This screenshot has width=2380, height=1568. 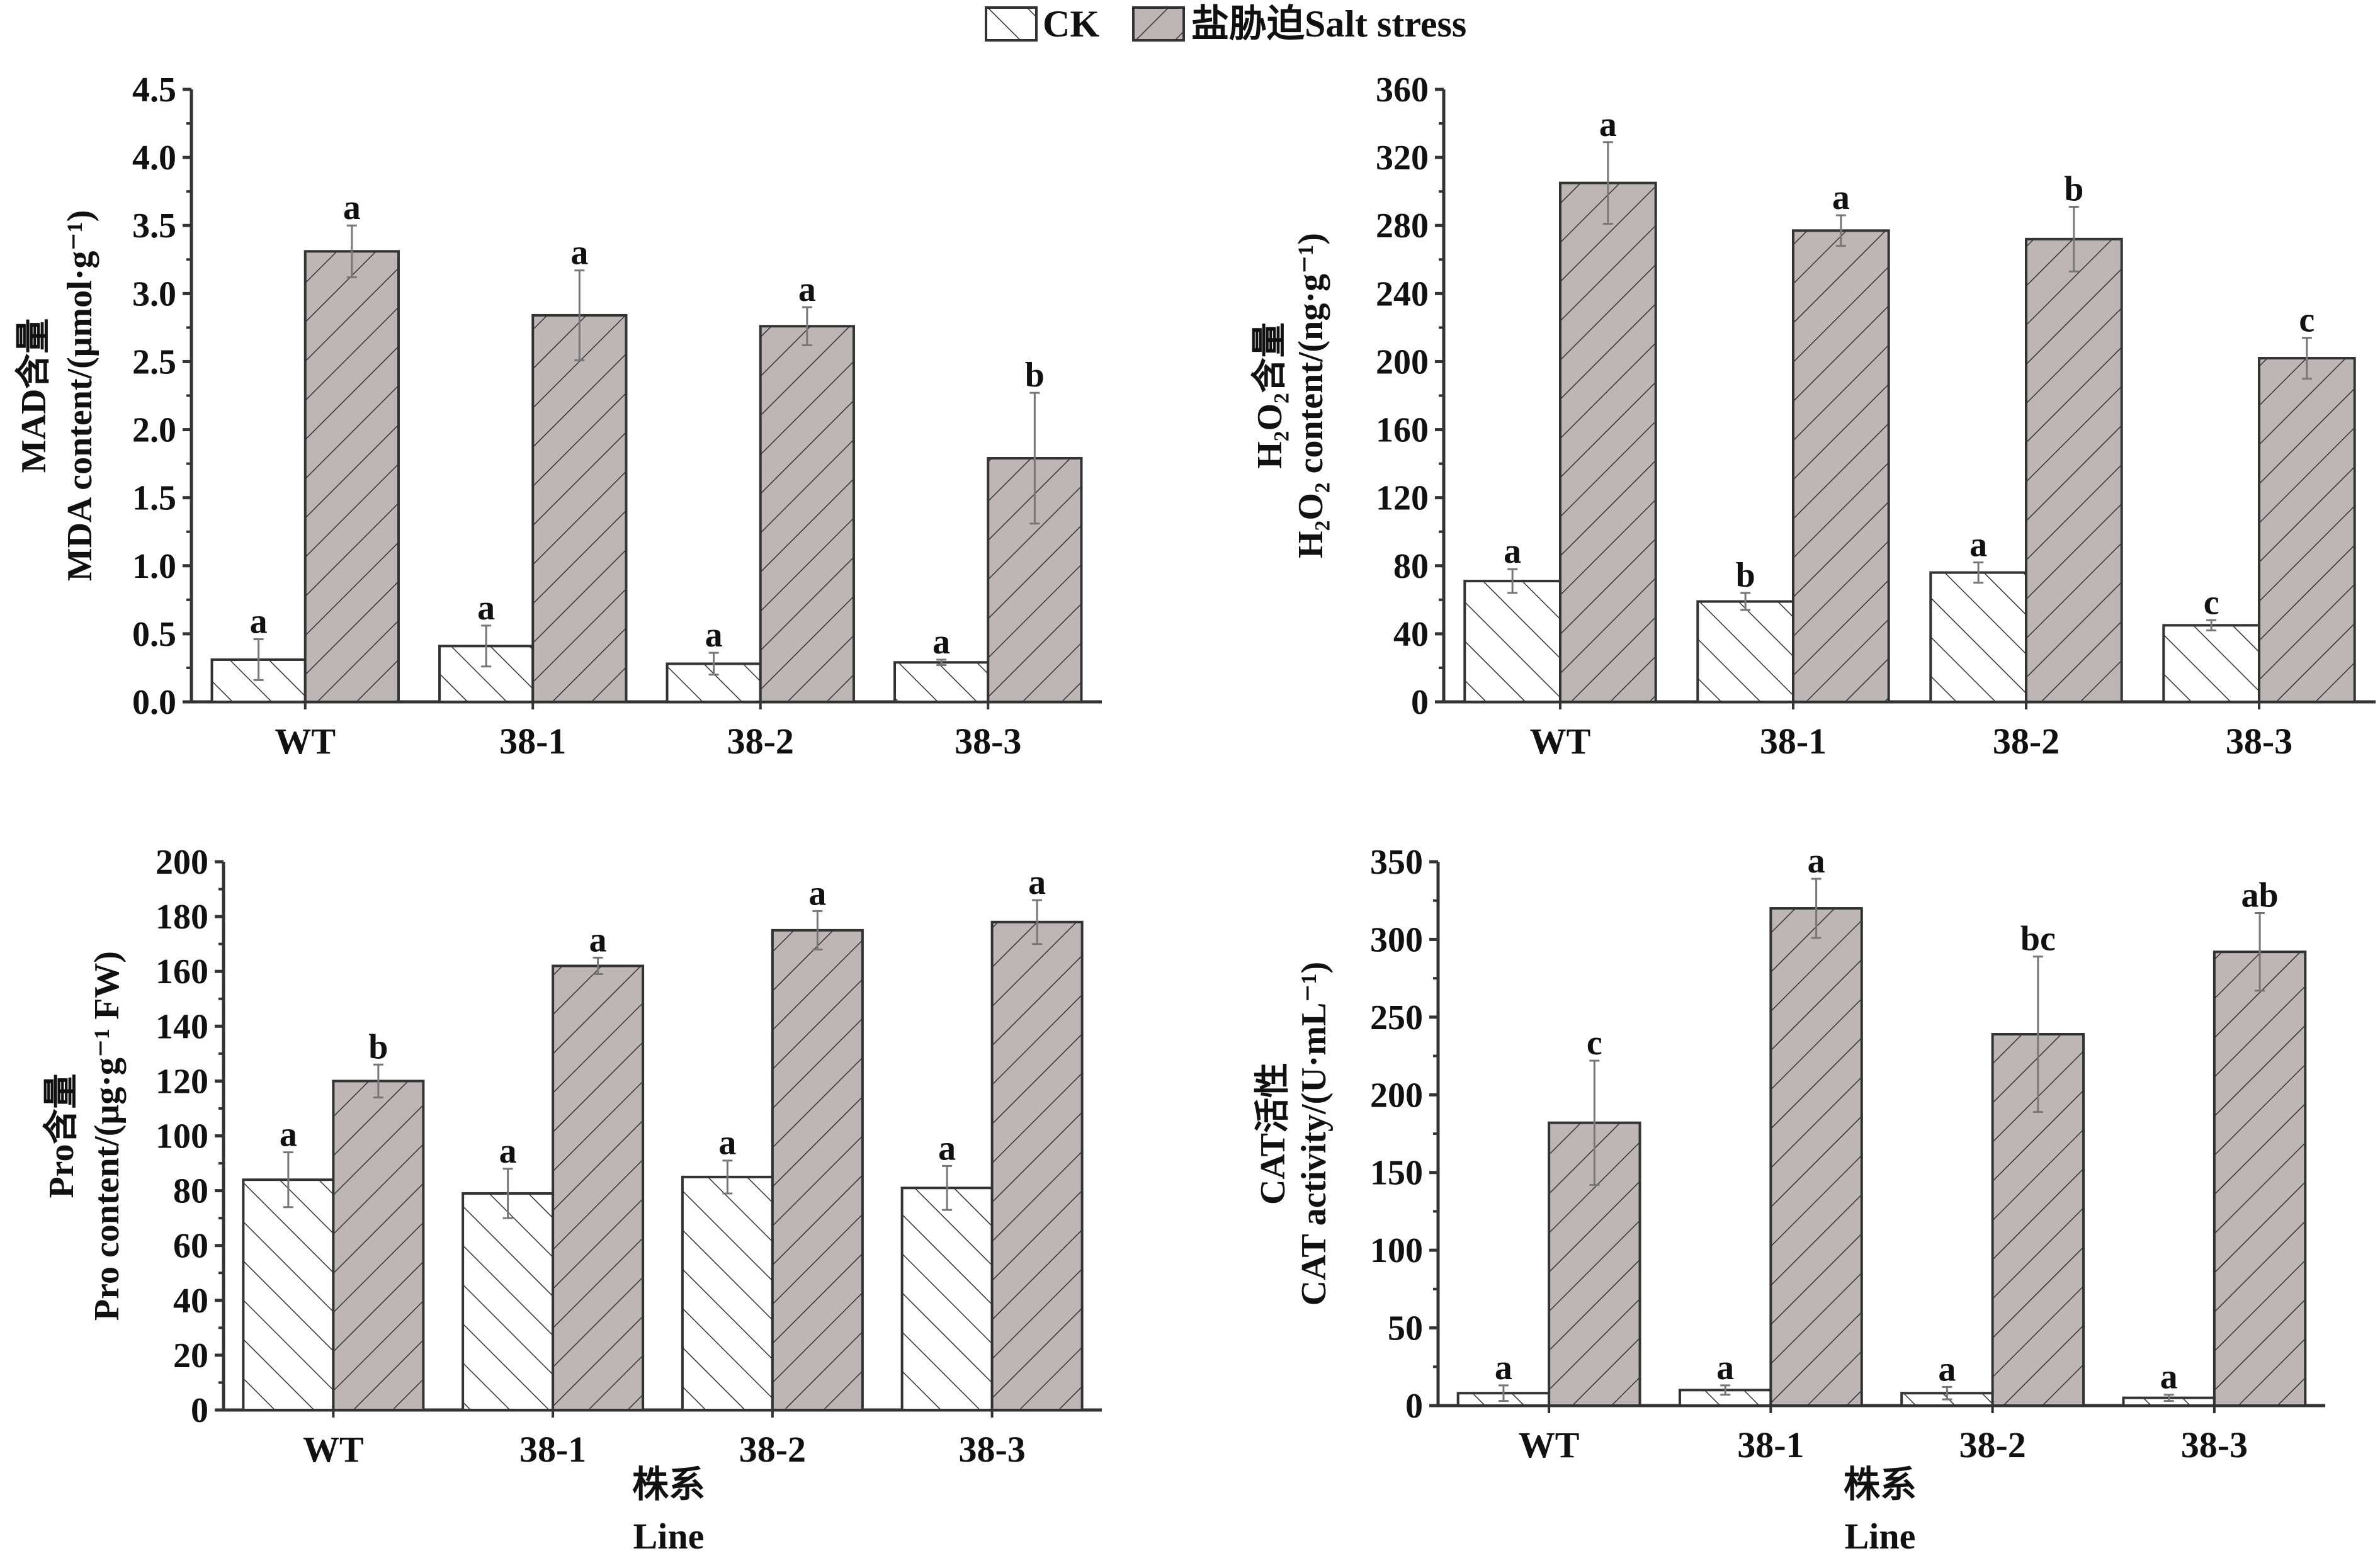 What do you see at coordinates (154, 566) in the screenshot?
I see `y-tick-label: 1.0` at bounding box center [154, 566].